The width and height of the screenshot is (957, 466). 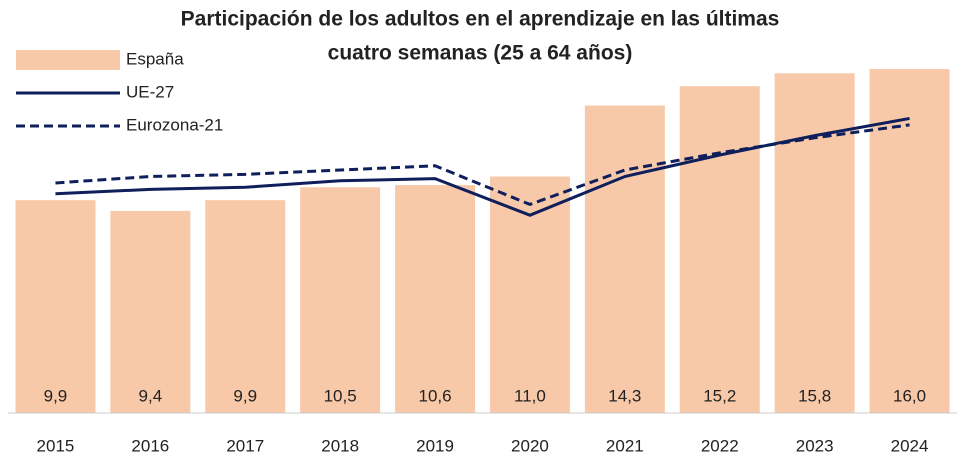 I want to click on x-tick-label: 2024, so click(x=910, y=445).